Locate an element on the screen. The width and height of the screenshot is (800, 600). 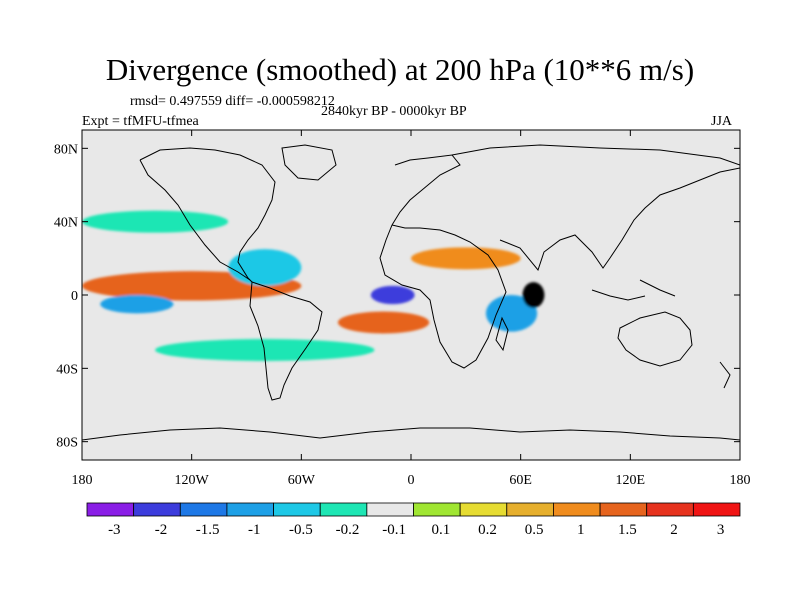
y-tick-label: 40N is located at coordinates (66, 223).